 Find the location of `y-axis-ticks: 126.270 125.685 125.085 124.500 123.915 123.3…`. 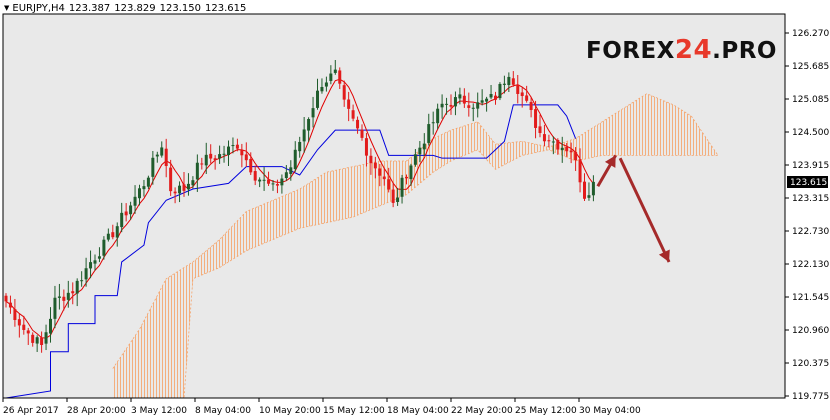

y-axis-ticks: 126.270 125.685 125.085 124.500 123.915 123.3… is located at coordinates (807, 215).